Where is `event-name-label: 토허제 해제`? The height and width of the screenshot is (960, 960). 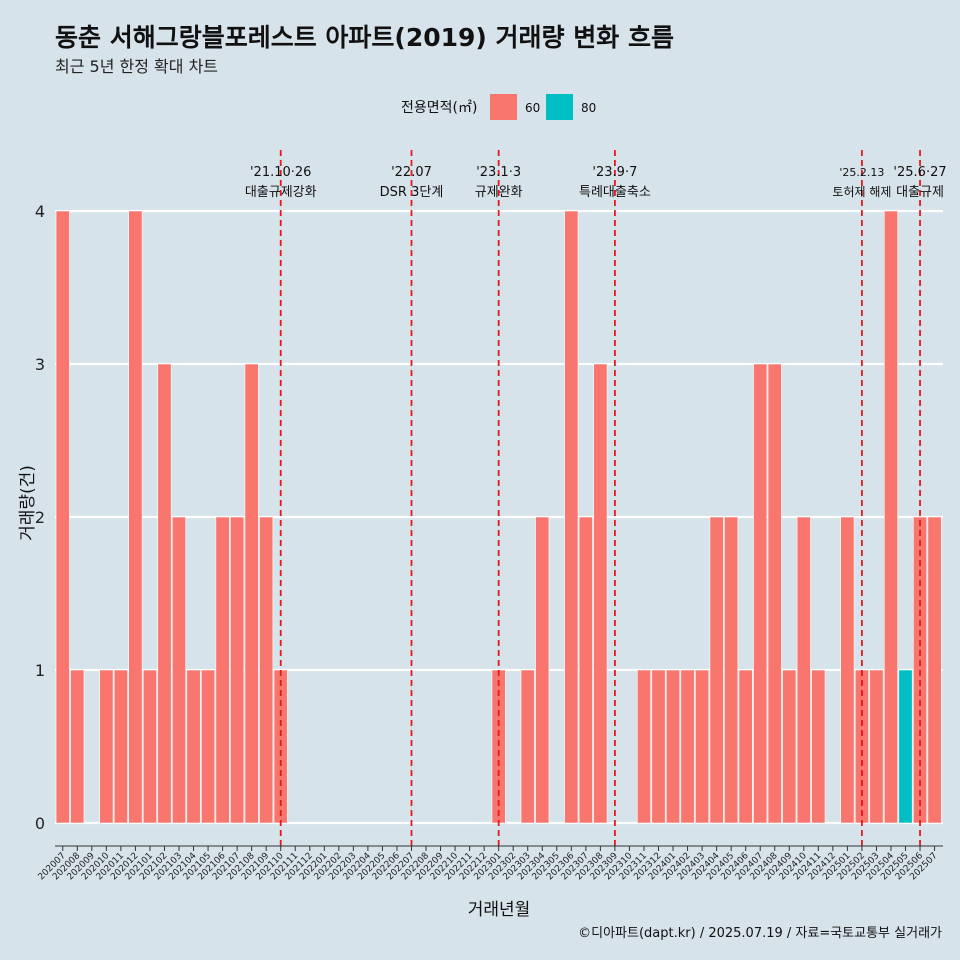 event-name-label: 토허제 해제 is located at coordinates (861, 192).